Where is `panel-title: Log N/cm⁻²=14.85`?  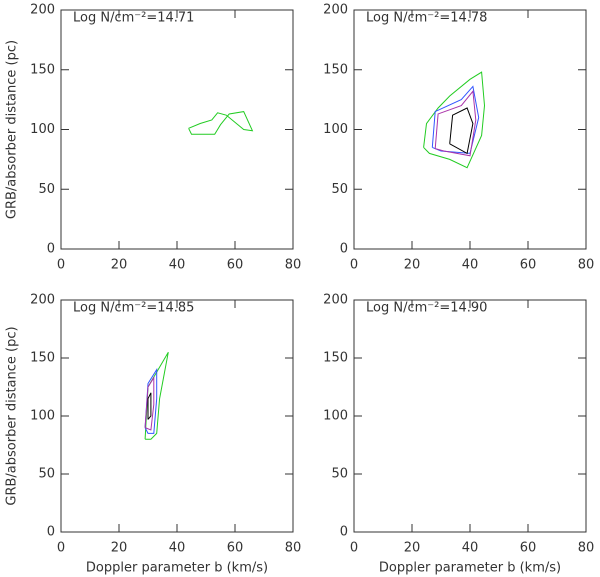
panel-title: Log N/cm⁻²=14.85 is located at coordinates (133, 308).